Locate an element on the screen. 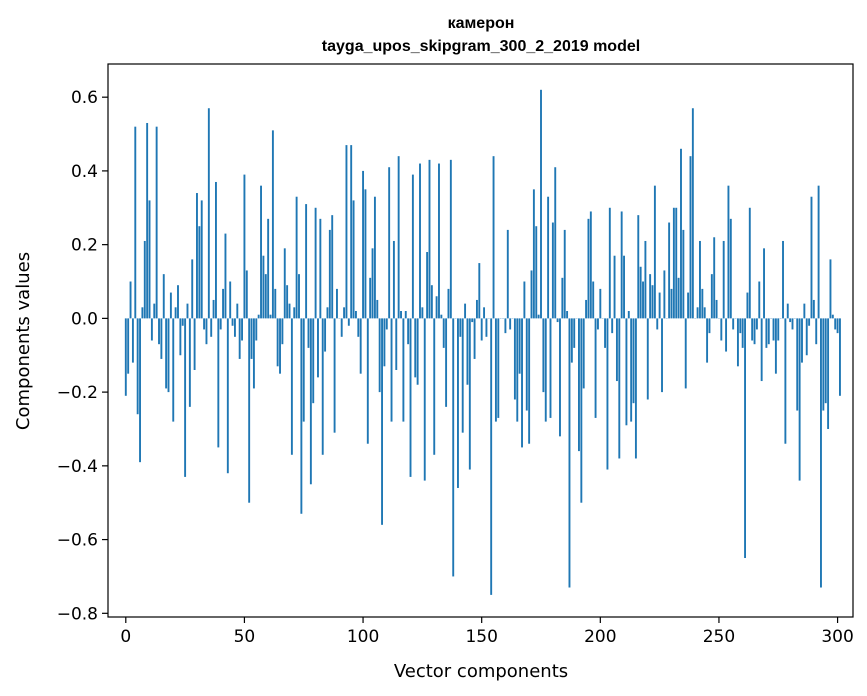  x-axis-label: Vector components is located at coordinates (481, 671).